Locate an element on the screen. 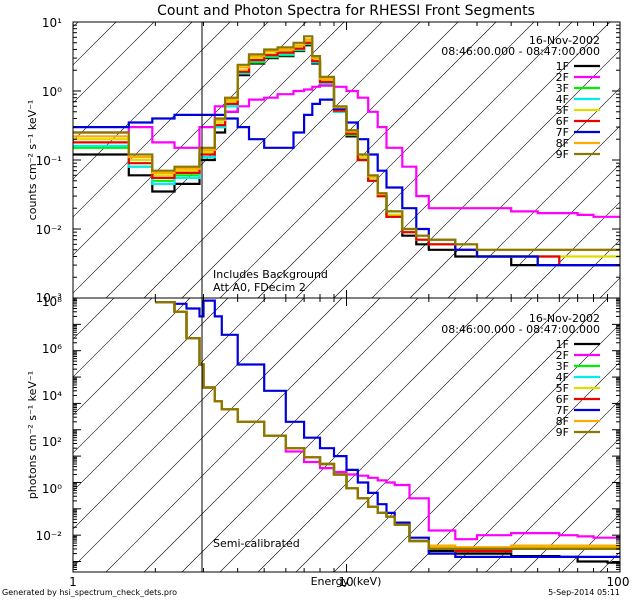 The image size is (640, 600). counts-ytick-label: 10⁻³ is located at coordinates (49, 298).